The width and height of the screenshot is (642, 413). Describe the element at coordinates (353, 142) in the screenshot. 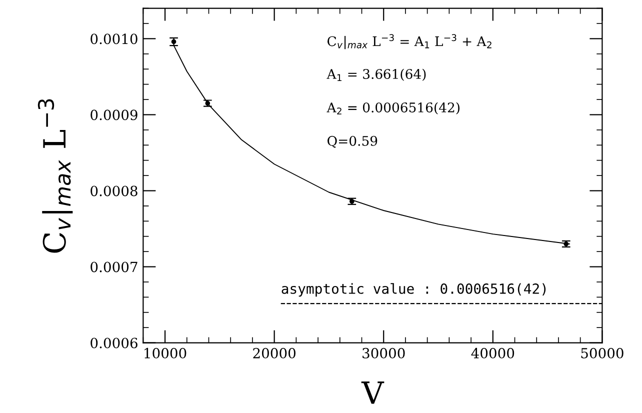

I see `annotation: Q=0.59` at that location.